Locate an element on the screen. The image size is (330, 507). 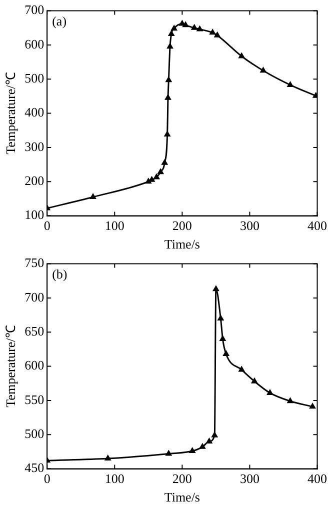
chart-title: (a) is located at coordinates (59, 21).